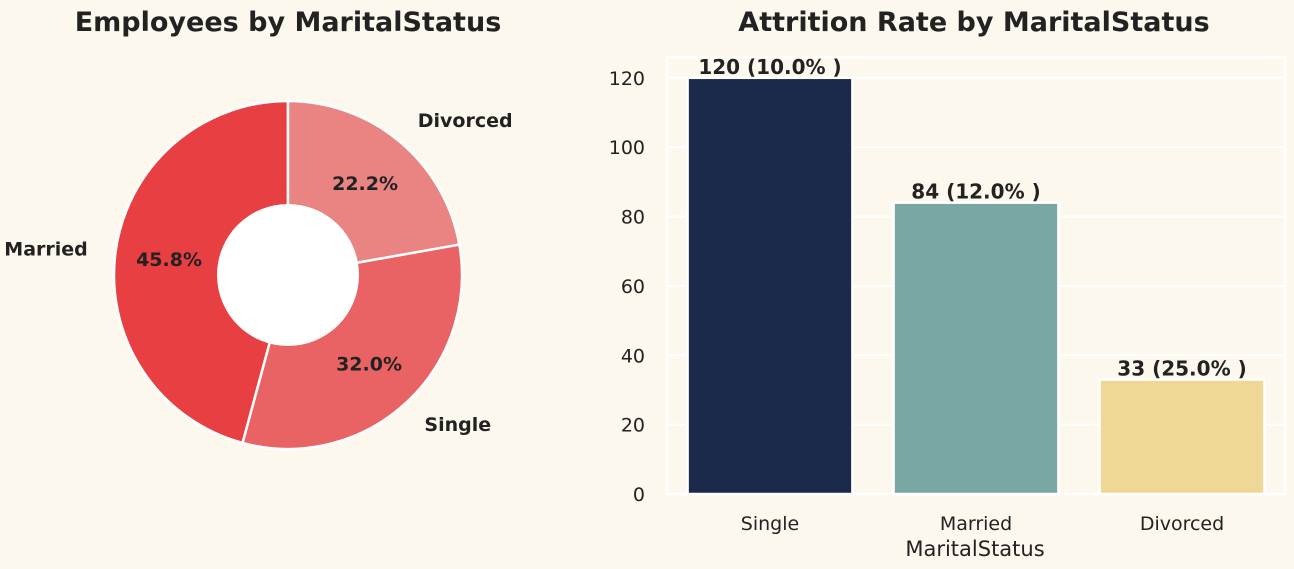  Describe the element at coordinates (169, 260) in the screenshot. I see `pie-percent-label: 45.8%` at that location.